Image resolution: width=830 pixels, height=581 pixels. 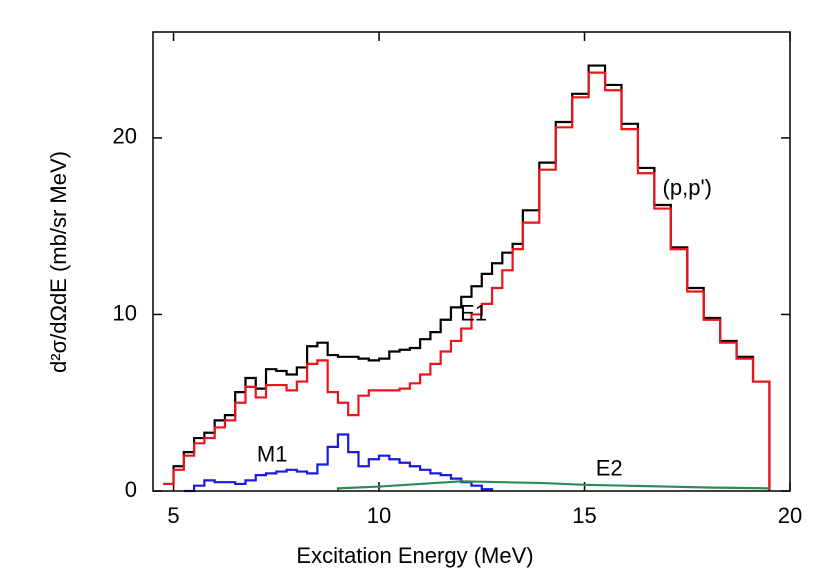 What do you see at coordinates (473, 312) in the screenshot?
I see `series-label: E1` at bounding box center [473, 312].